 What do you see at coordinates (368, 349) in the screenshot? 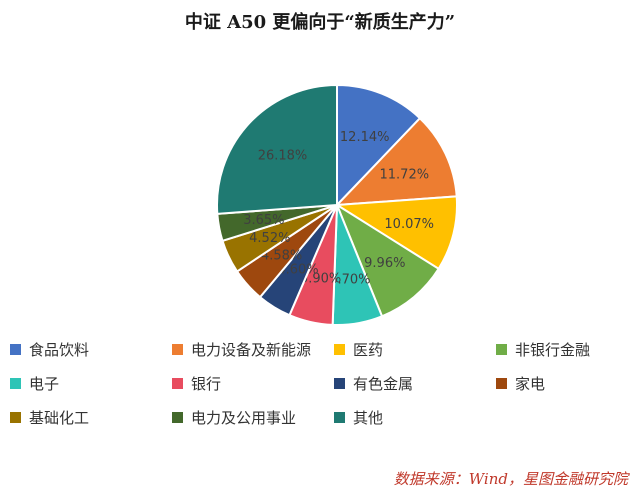
I see `legend-label: 医药` at bounding box center [368, 349].